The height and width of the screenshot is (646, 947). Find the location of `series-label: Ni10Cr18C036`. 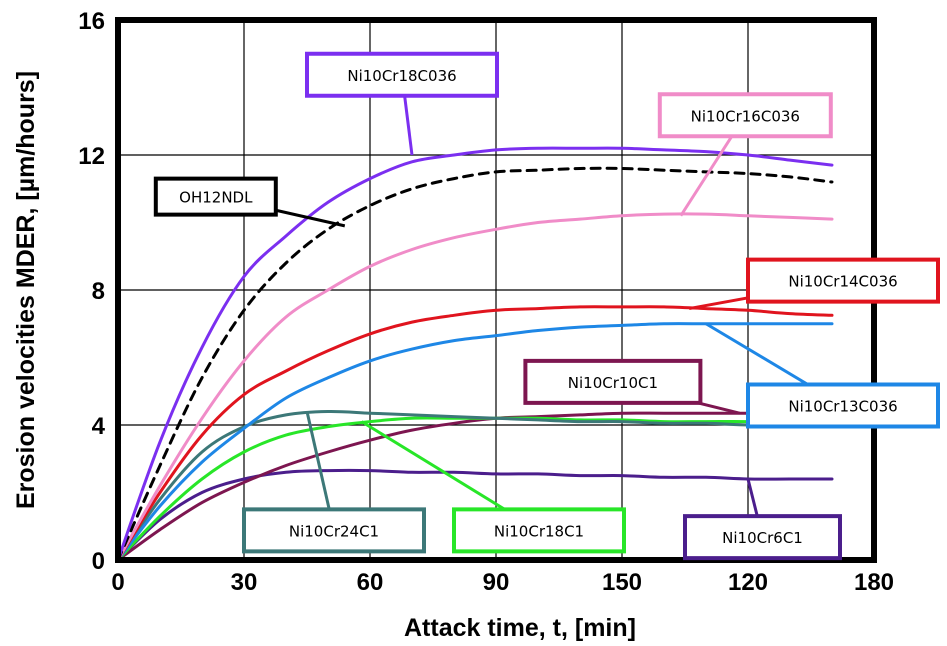

series-label: Ni10Cr18C036 is located at coordinates (401, 76).